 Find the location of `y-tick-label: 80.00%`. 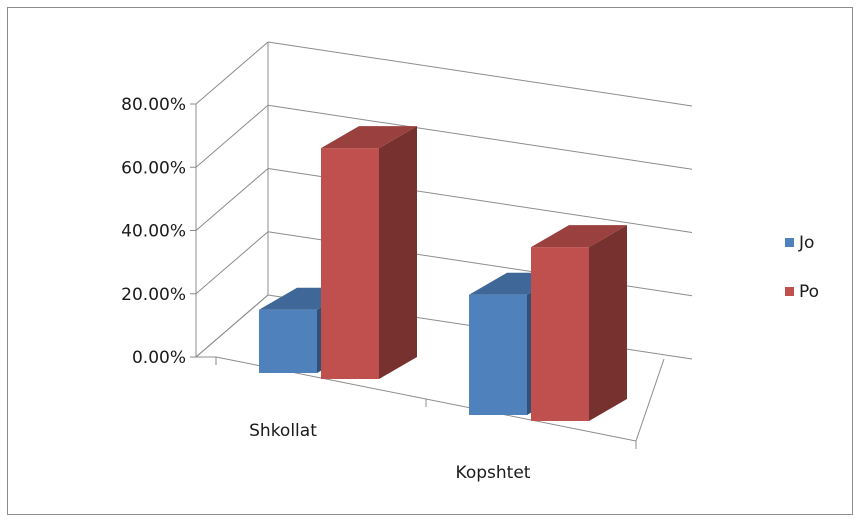

y-tick-label: 80.00% is located at coordinates (153, 105).